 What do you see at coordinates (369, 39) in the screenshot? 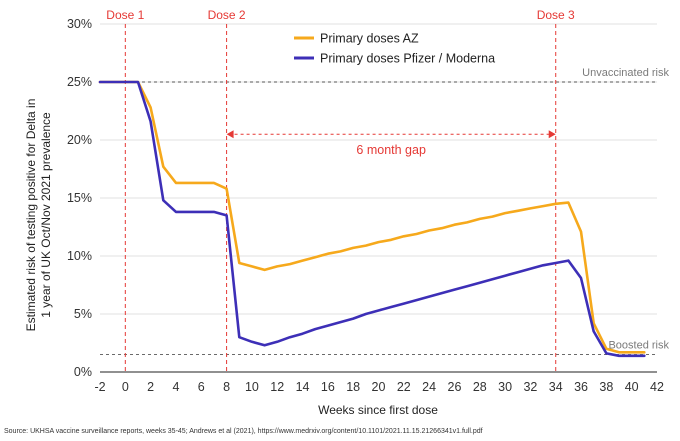
I see `legend-label: Primary doses AZ` at bounding box center [369, 39].